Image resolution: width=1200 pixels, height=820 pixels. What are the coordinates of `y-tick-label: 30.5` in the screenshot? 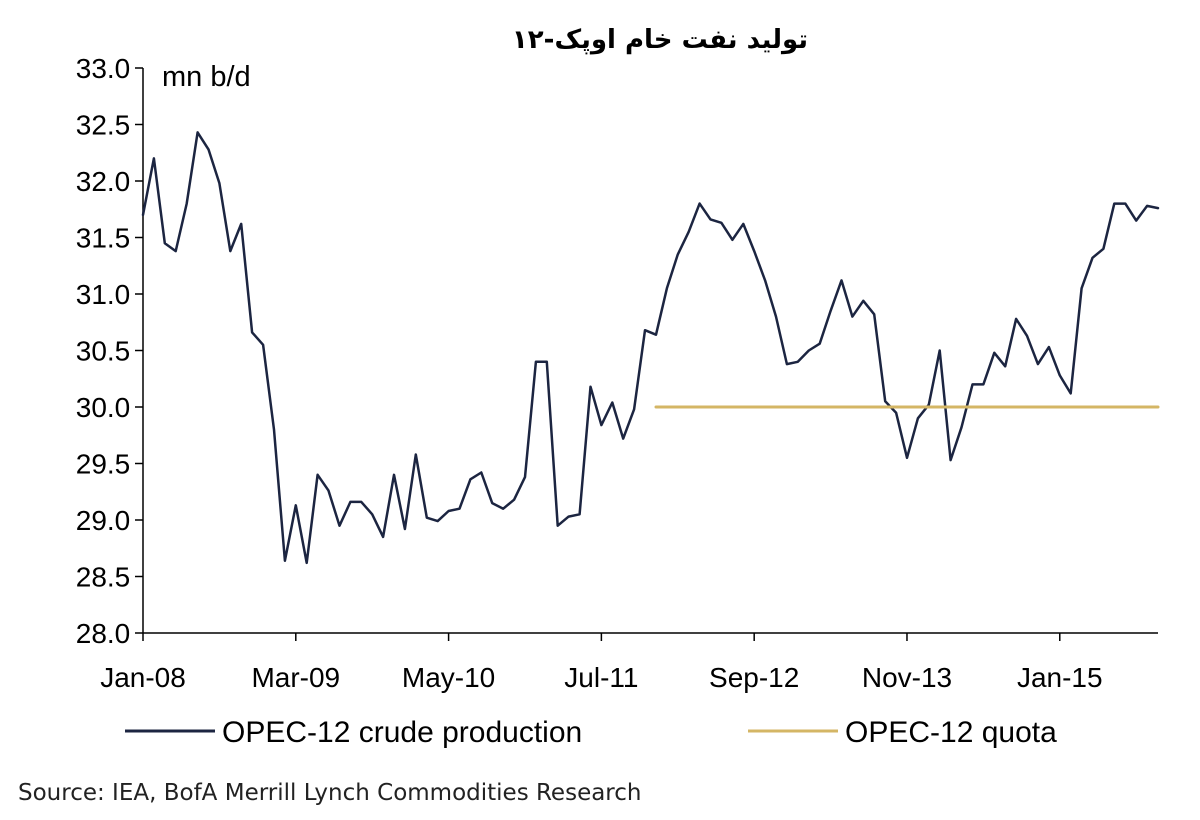 It's located at (103, 351).